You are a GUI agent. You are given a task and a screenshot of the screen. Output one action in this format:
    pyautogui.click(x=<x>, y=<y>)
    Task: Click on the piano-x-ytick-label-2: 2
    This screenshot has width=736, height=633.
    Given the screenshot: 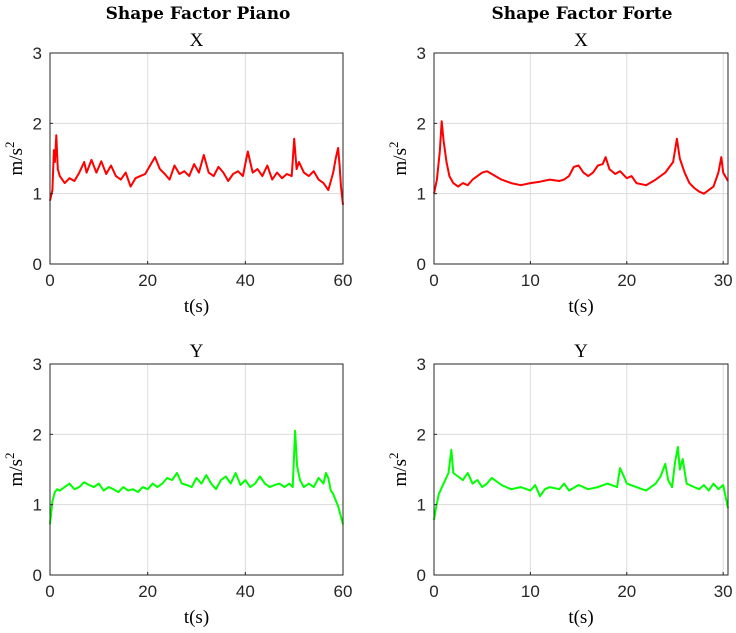 What is the action you would take?
    pyautogui.click(x=37, y=123)
    